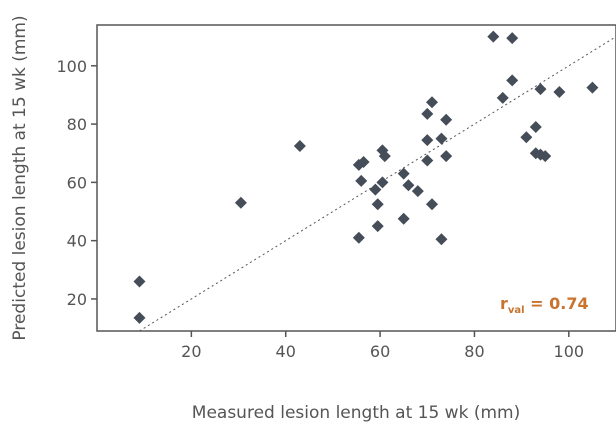 The width and height of the screenshot is (616, 425). Describe the element at coordinates (77, 299) in the screenshot. I see `y-tick-label: 20` at that location.